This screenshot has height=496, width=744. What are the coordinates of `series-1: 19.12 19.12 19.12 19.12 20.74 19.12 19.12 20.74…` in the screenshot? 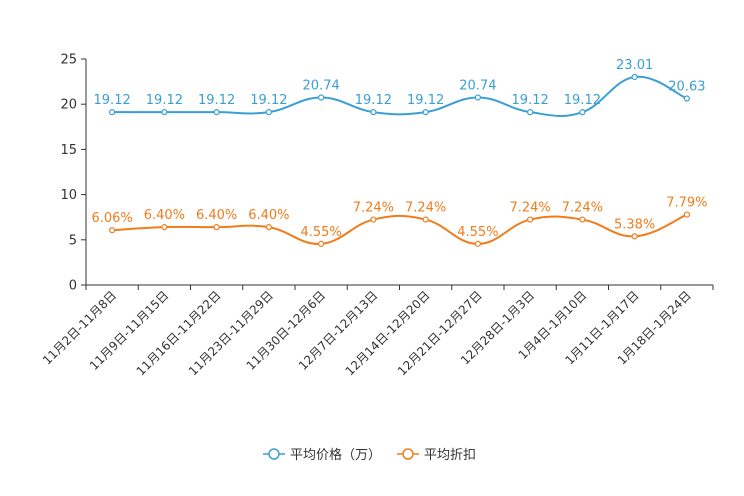 It's located at (399, 88).